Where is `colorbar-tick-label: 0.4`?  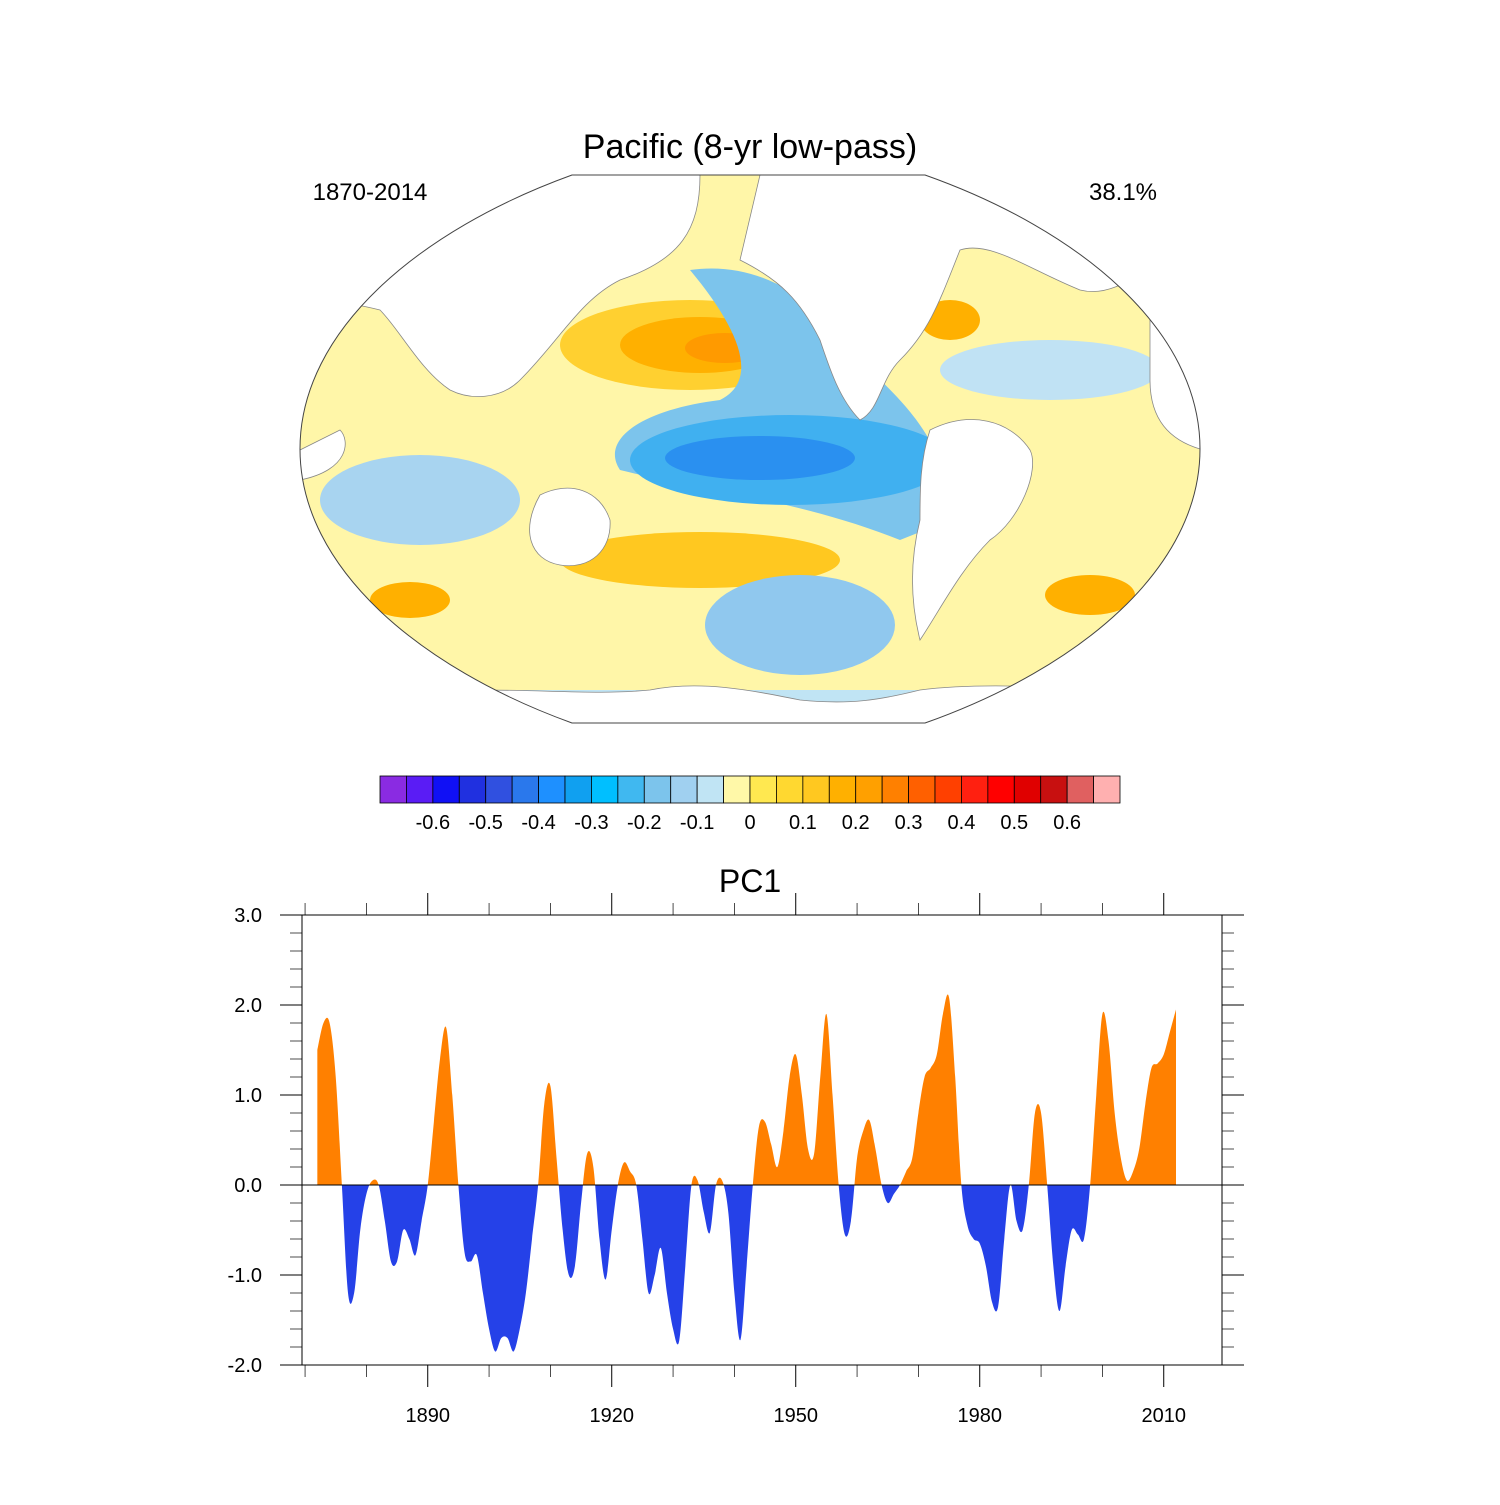 colorbar-tick-label: 0.4 is located at coordinates (962, 823).